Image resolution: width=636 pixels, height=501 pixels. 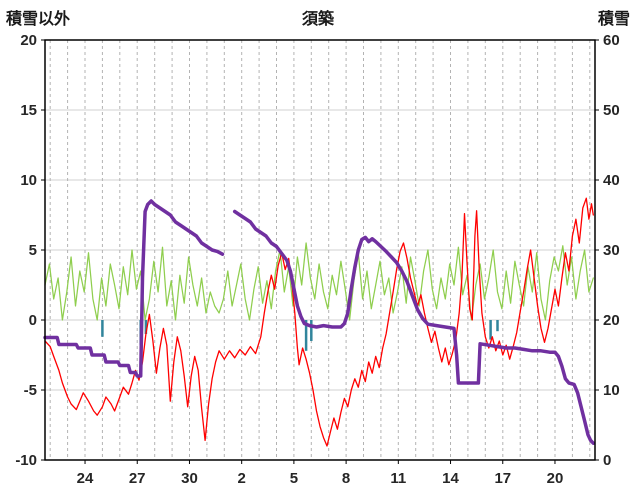 What do you see at coordinates (28, 110) in the screenshot?
I see `svg-text: 15` at bounding box center [28, 110].